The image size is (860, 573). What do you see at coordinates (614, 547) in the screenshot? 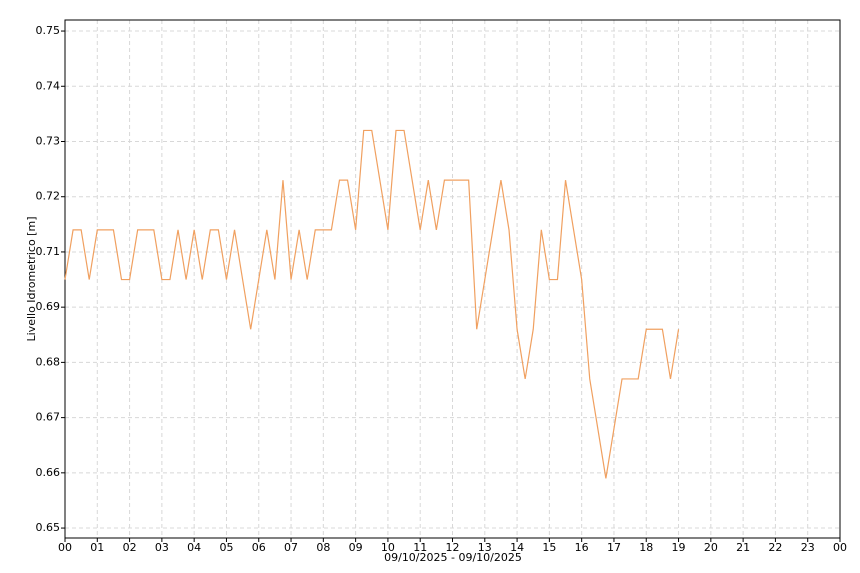
I see `x-tick-label: 17` at bounding box center [614, 547].